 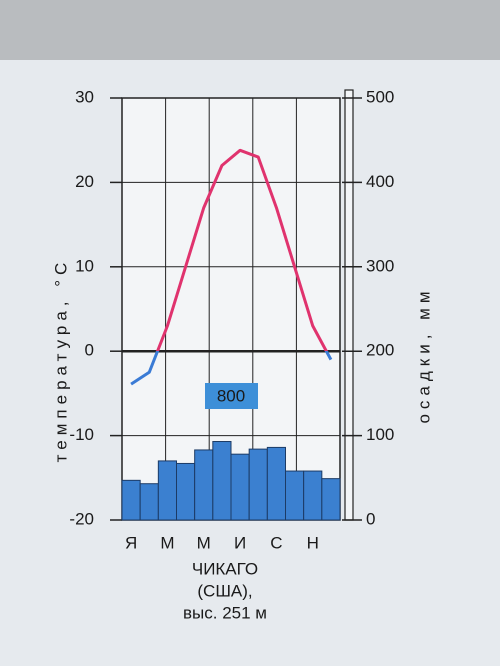 What do you see at coordinates (225, 612) in the screenshot?
I see `caption-line: выс. 251 м` at bounding box center [225, 612].